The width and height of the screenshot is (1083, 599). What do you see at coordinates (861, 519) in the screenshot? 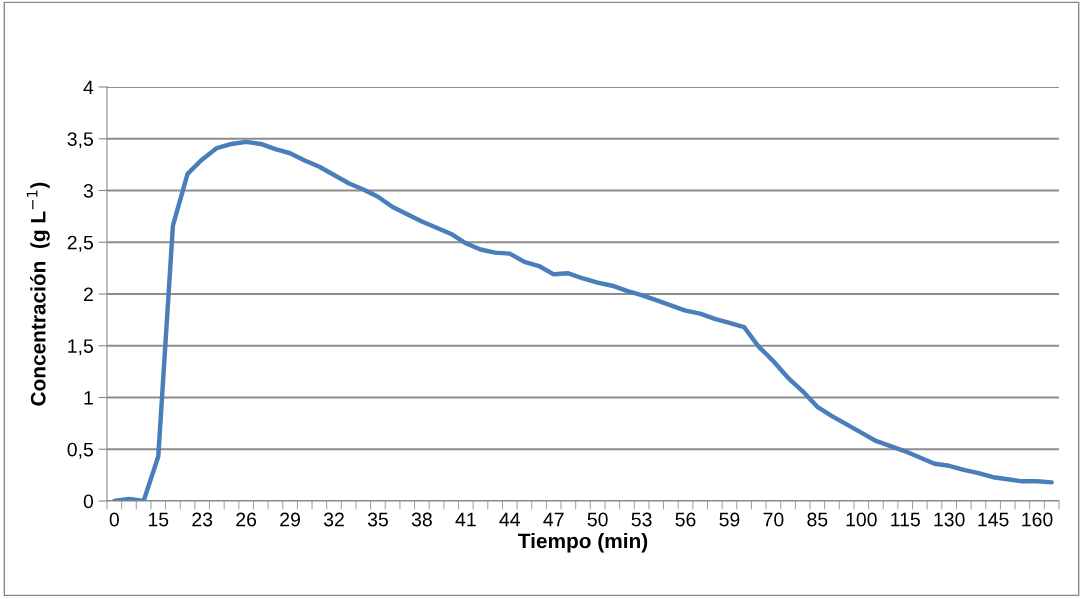
I see `x-tick-label: 100` at bounding box center [861, 519].